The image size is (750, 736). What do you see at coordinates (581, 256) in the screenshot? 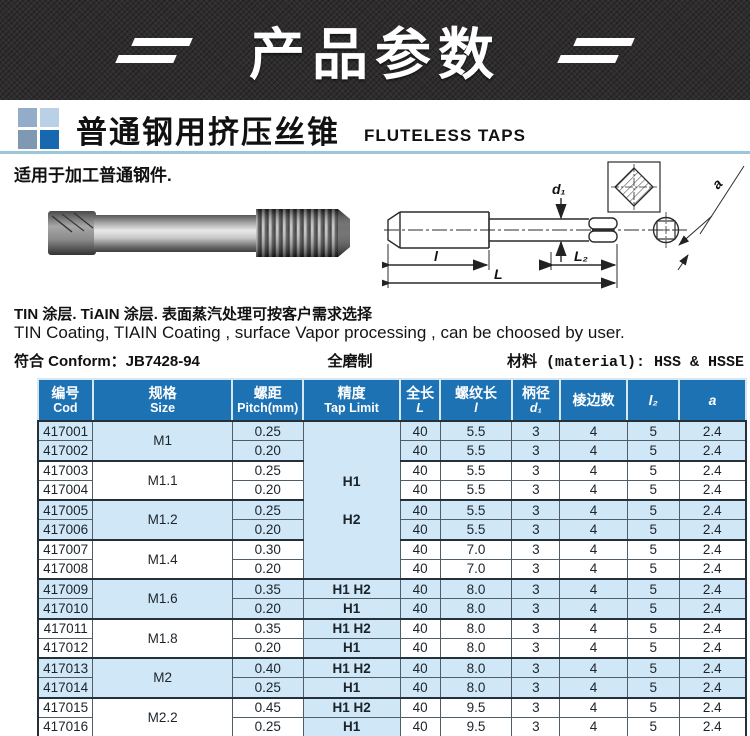
I see `dim-label-L2: L₂` at bounding box center [581, 256].